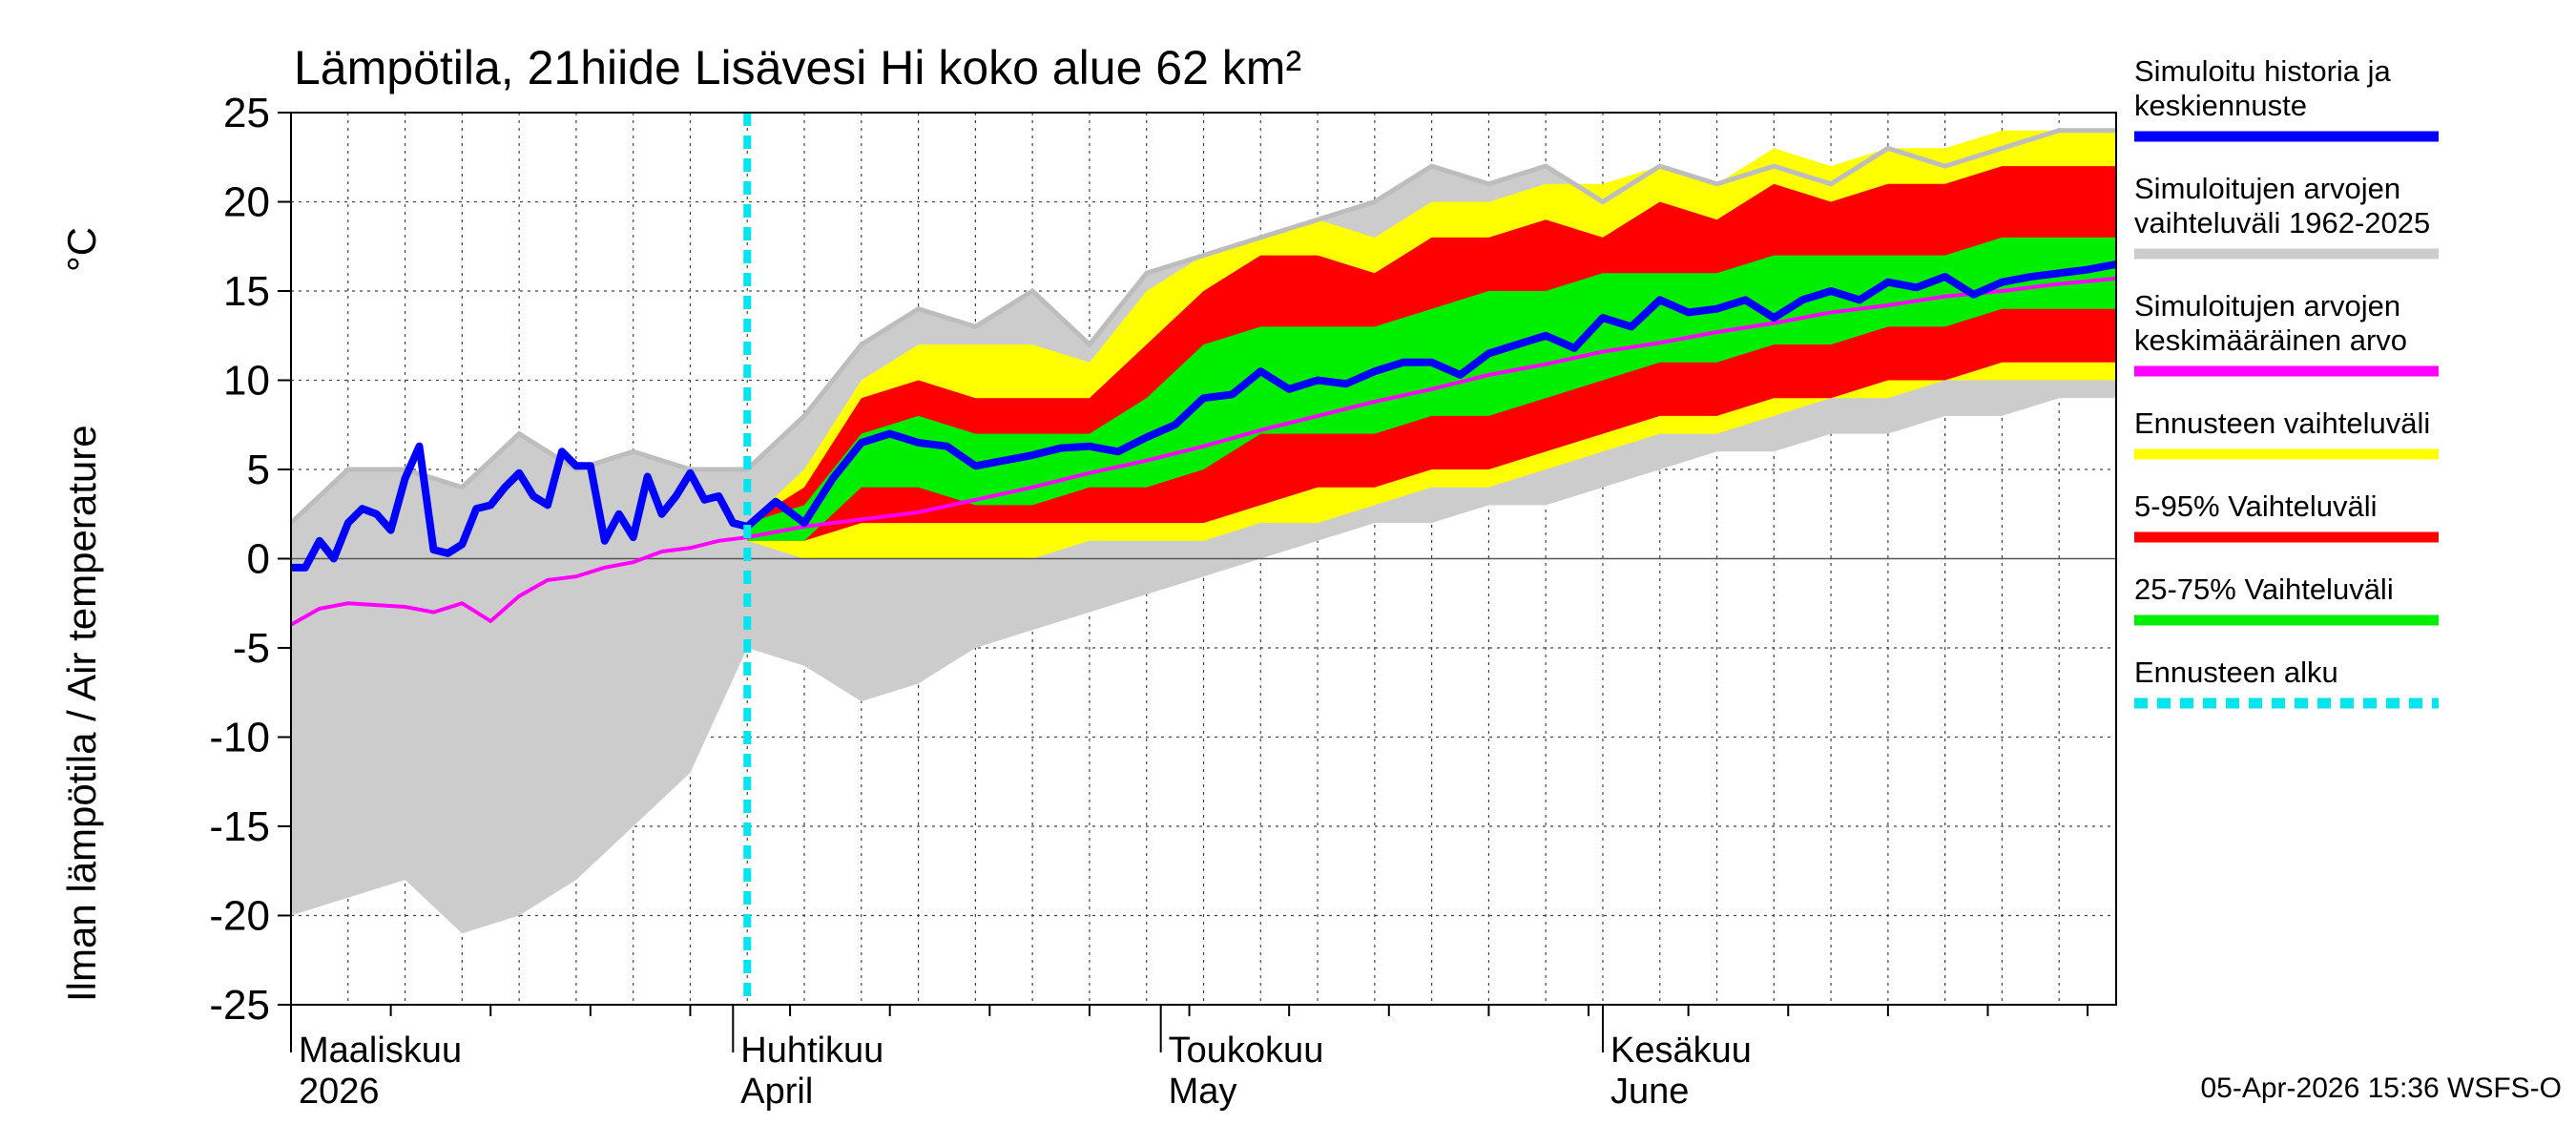 Image resolution: width=2576 pixels, height=1145 pixels. What do you see at coordinates (246, 291) in the screenshot?
I see `y-tick-label: 15` at bounding box center [246, 291].